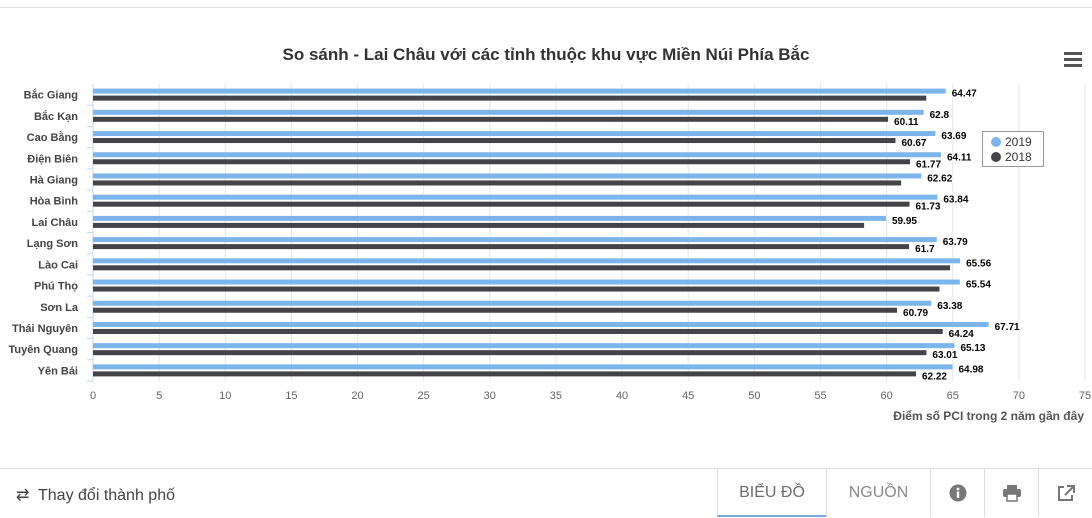 Image resolution: width=1092 pixels, height=518 pixels. I want to click on info-button, so click(957, 493).